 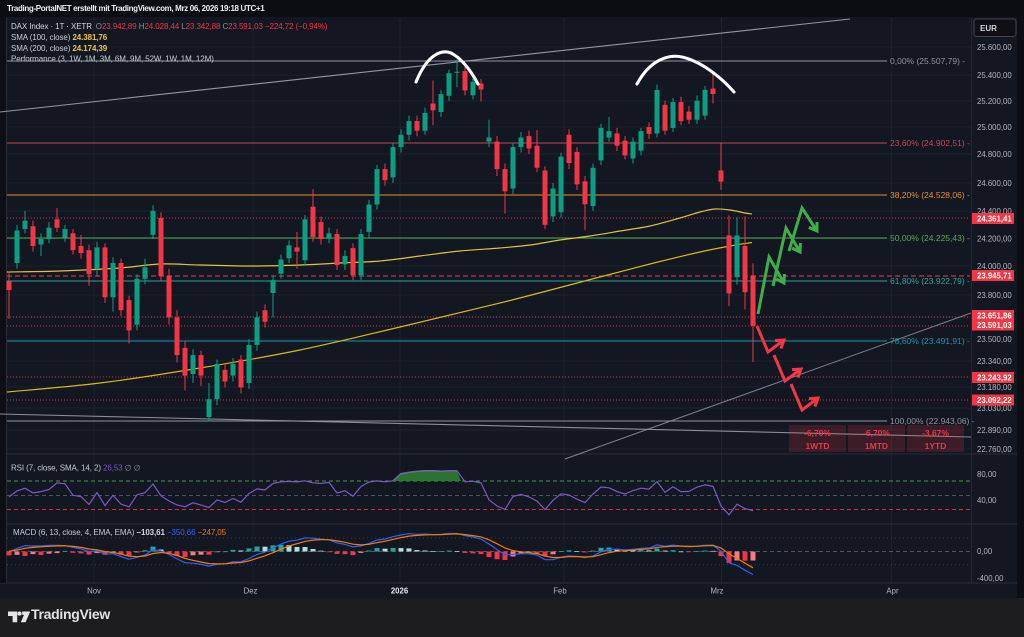 I want to click on svg-text: 78,60% (23.491,91) -, so click(x=930, y=341).